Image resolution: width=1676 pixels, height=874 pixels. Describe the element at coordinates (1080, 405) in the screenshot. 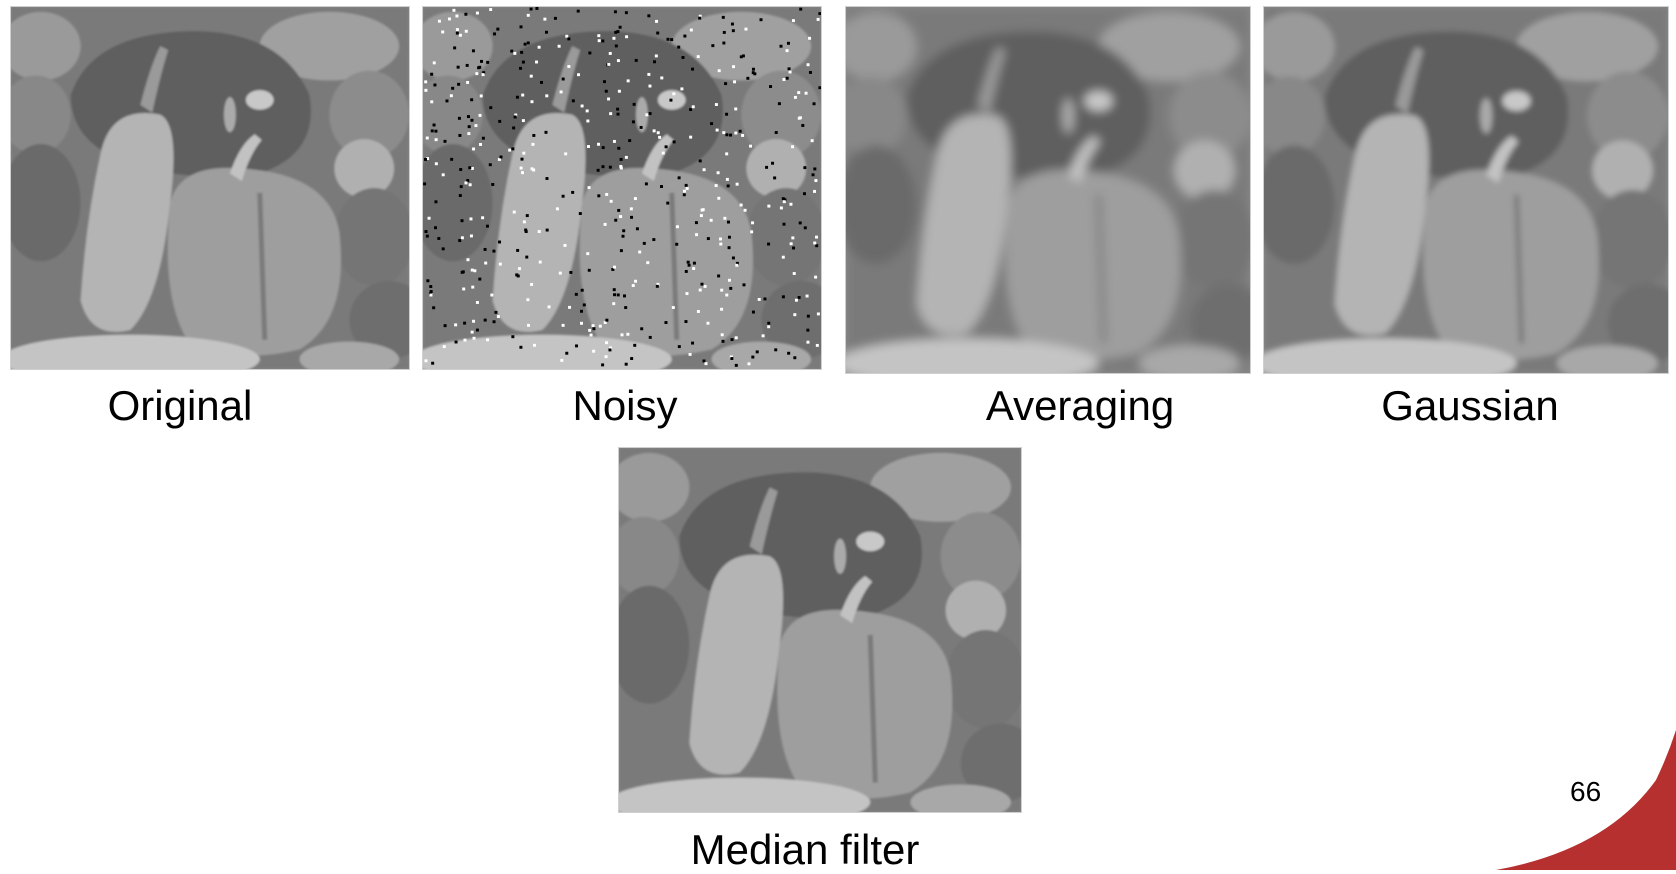

I see `caption-averaging: Averaging` at that location.